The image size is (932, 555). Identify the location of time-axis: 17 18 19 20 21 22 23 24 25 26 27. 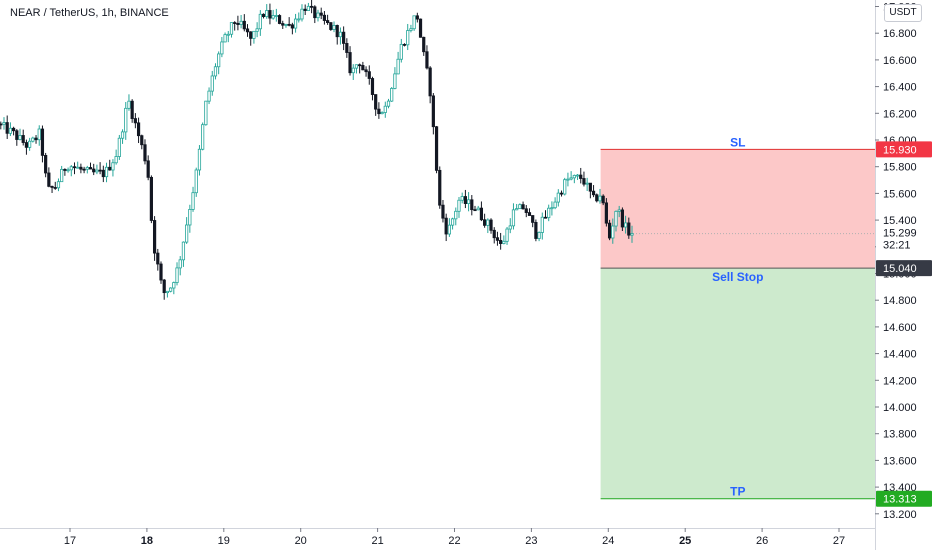
(437, 539).